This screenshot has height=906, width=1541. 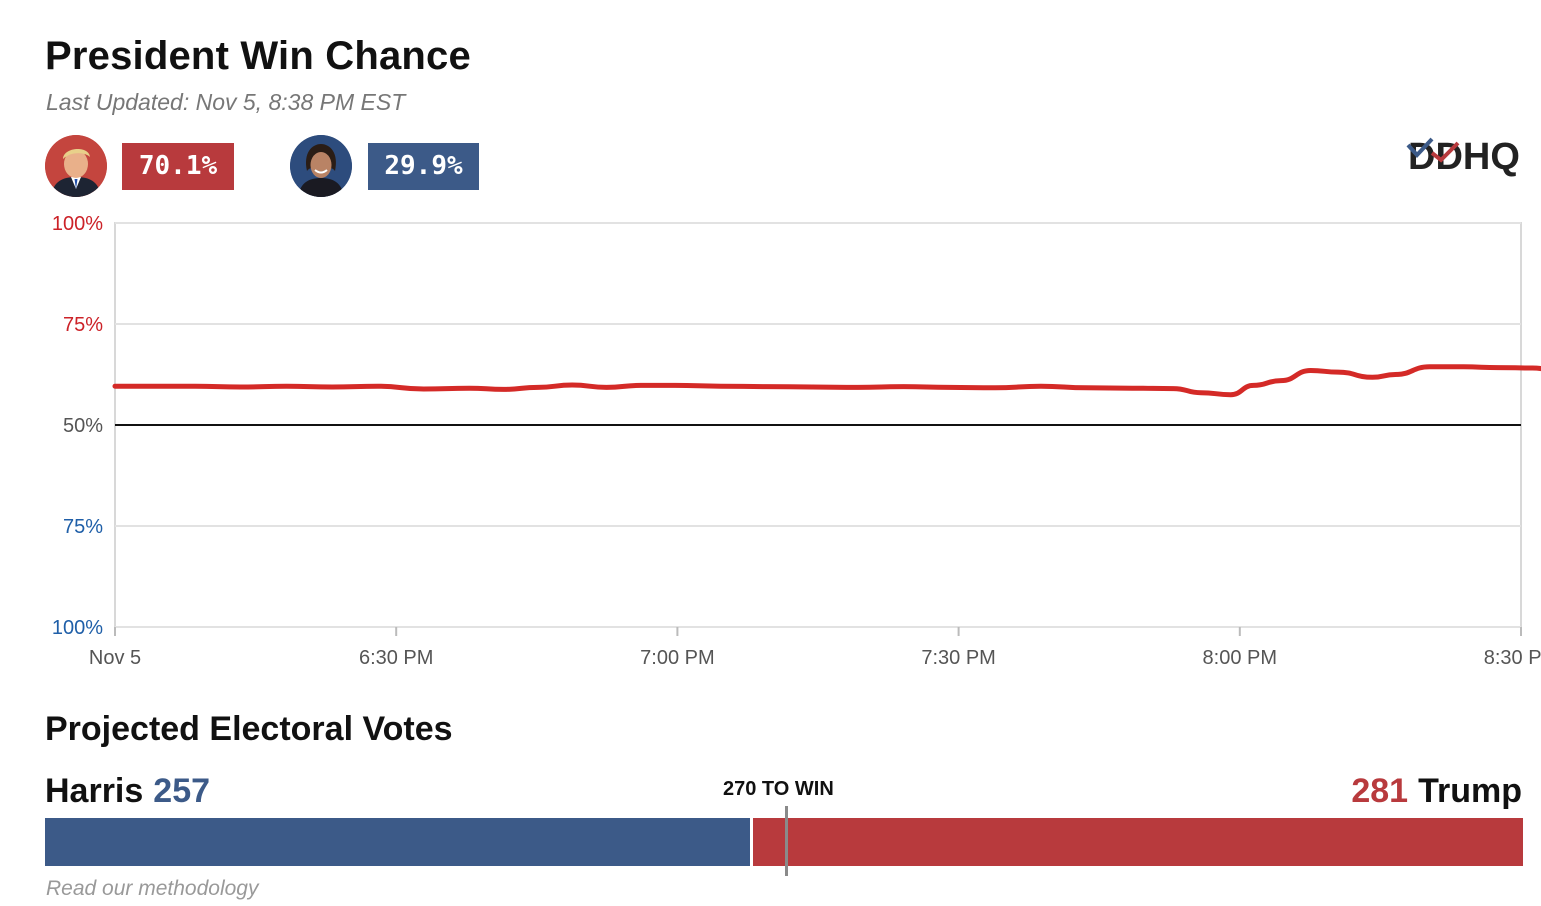 I want to click on x-tick-label: 8:00 PM, so click(x=1240, y=658).